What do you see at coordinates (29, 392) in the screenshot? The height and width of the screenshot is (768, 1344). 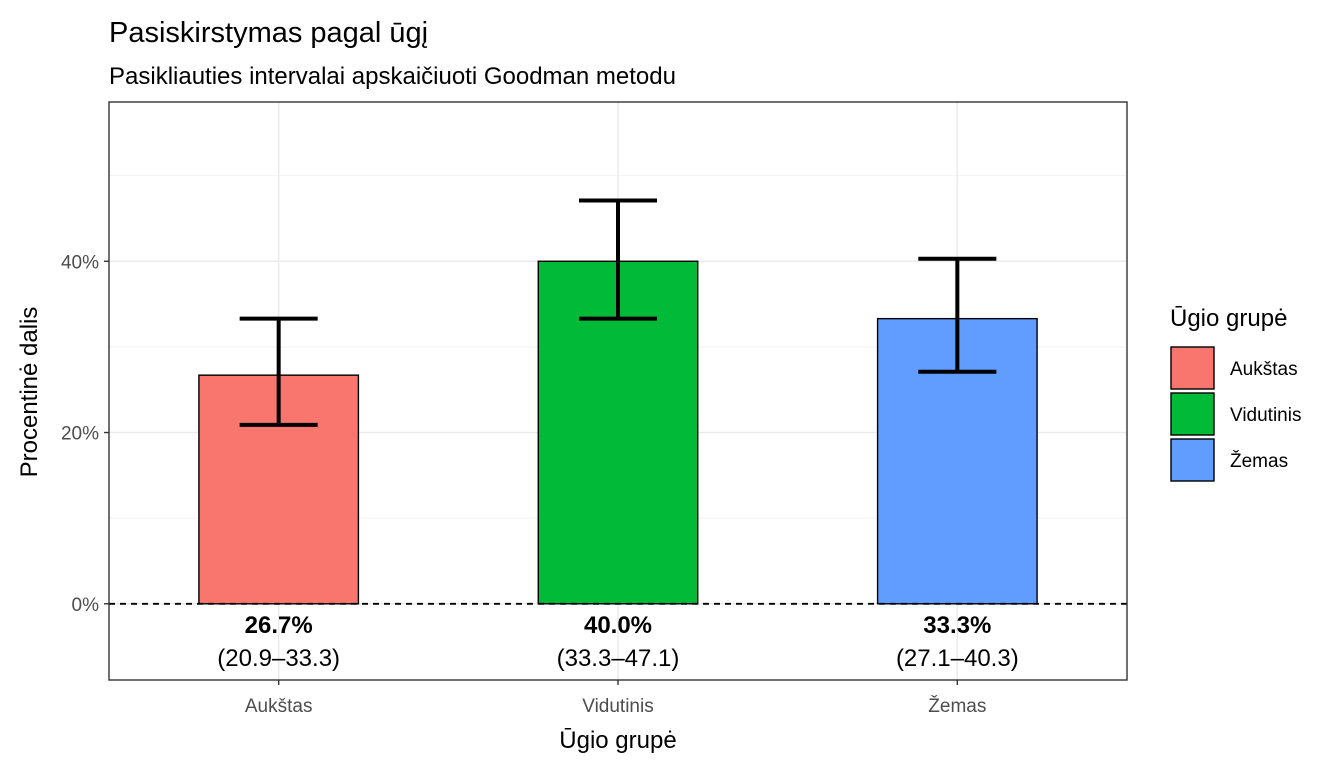 I see `y-axis-title: Procentinė dalis` at bounding box center [29, 392].